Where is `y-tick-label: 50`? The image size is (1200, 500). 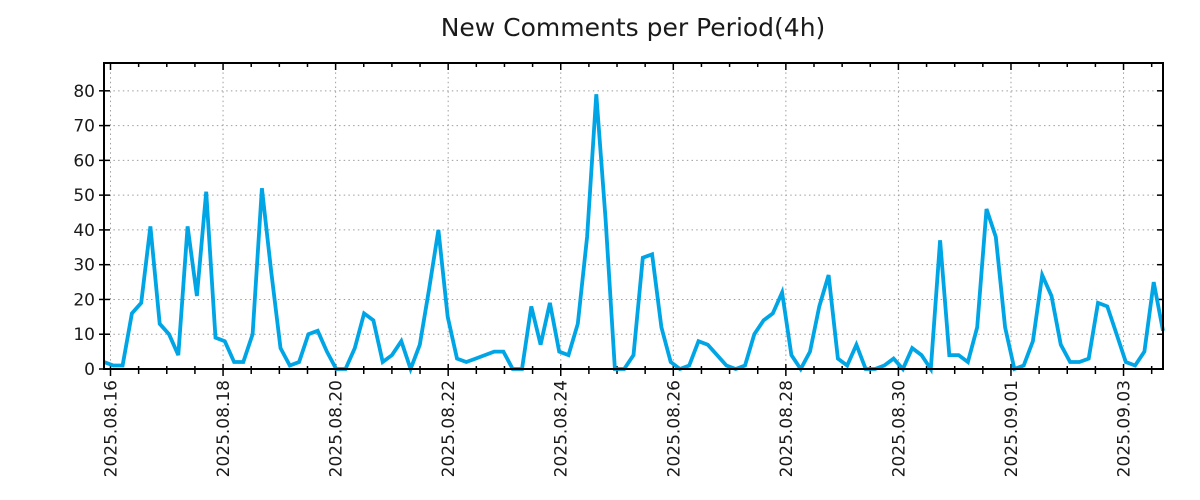 y-tick-label: 50 is located at coordinates (84, 196).